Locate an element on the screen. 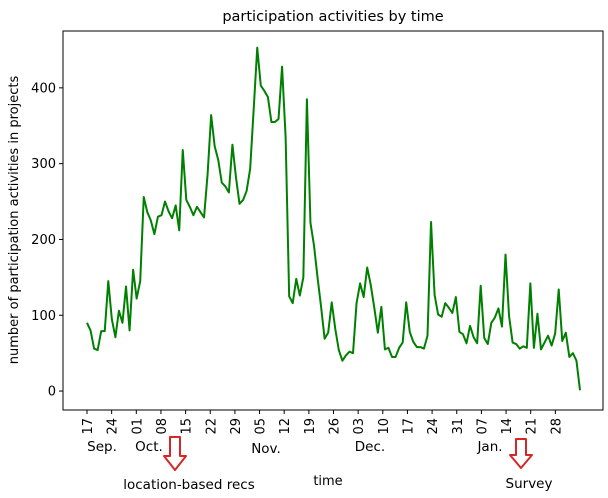 This screenshot has height=498, width=608. y-tick-label: 0 is located at coordinates (52, 392).